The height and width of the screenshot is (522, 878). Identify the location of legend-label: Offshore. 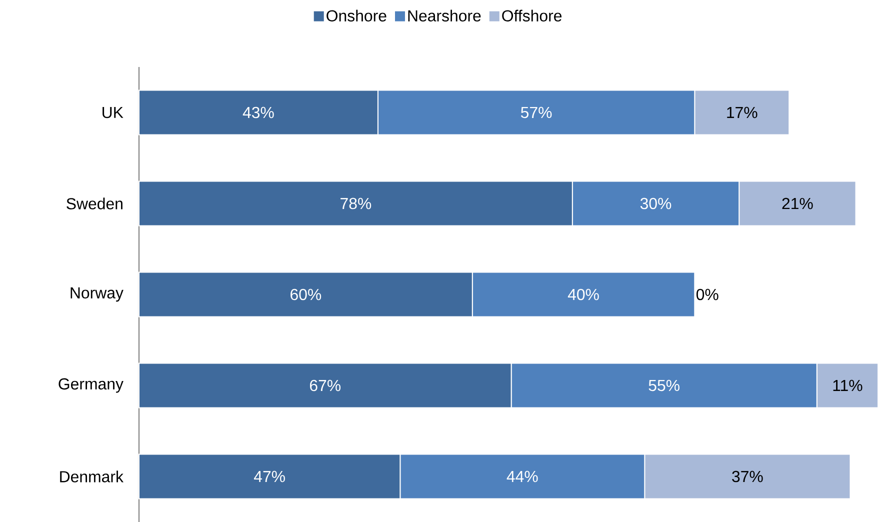
(532, 16).